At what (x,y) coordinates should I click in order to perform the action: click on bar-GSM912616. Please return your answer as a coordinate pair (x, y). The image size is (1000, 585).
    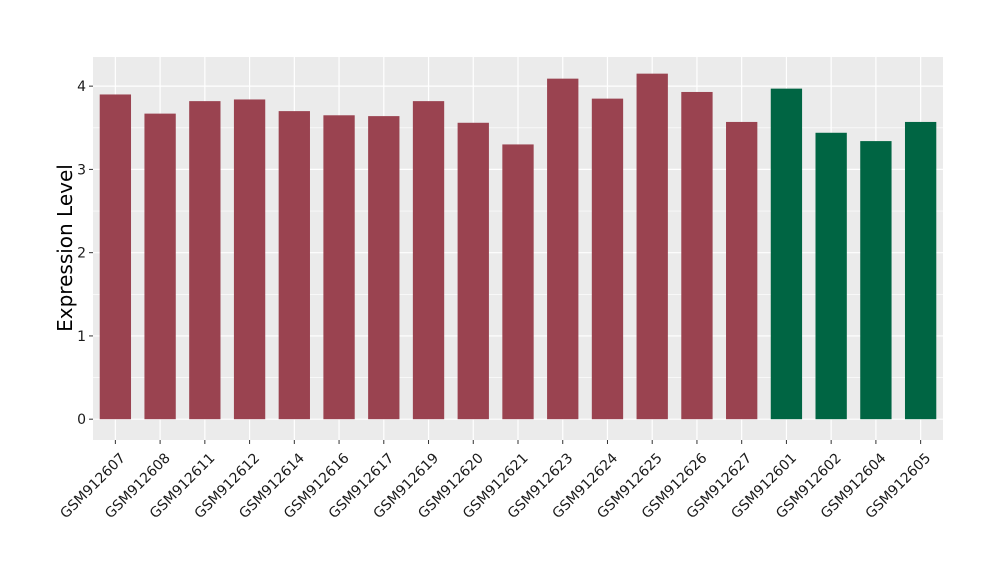
    Looking at the image, I should click on (339, 267).